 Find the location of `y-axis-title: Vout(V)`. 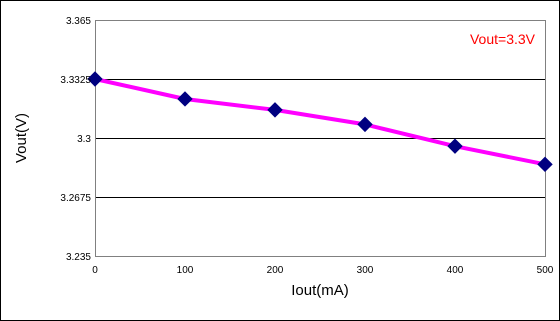

y-axis-title: Vout(V) is located at coordinates (21, 138).